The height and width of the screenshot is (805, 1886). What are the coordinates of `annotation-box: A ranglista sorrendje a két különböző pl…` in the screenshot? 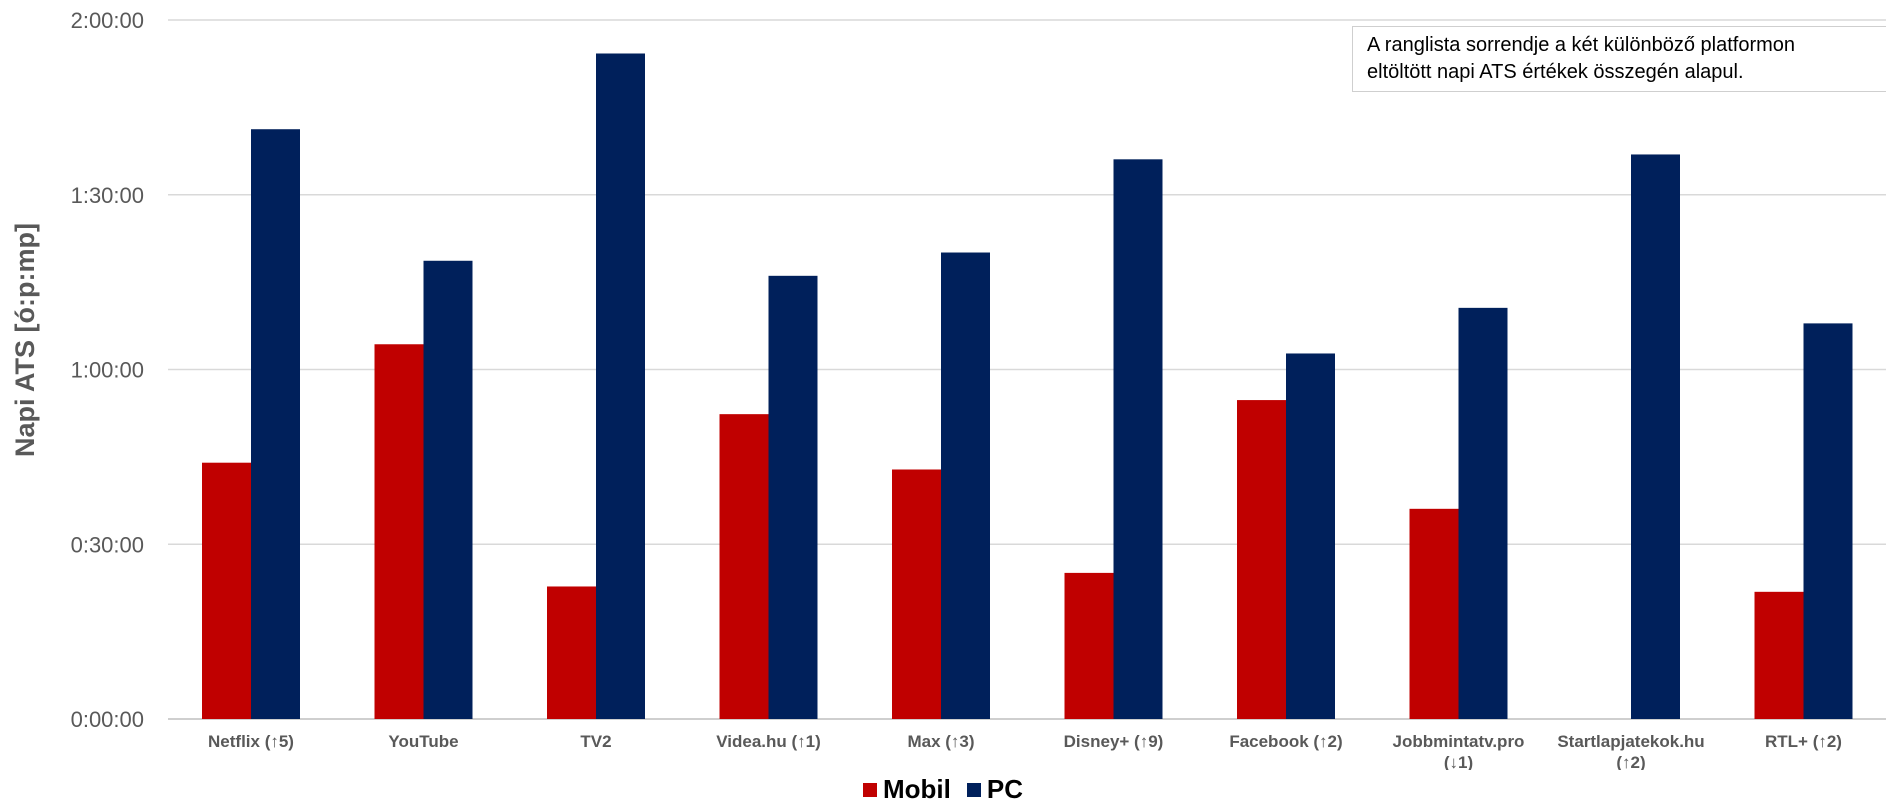 It's located at (1619, 59).